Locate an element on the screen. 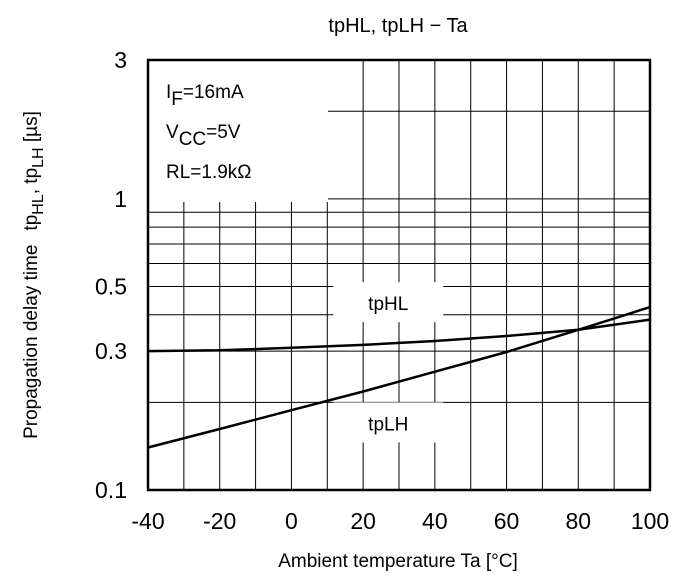 Image resolution: width=692 pixels, height=578 pixels. condition-sub: F is located at coordinates (177, 99).